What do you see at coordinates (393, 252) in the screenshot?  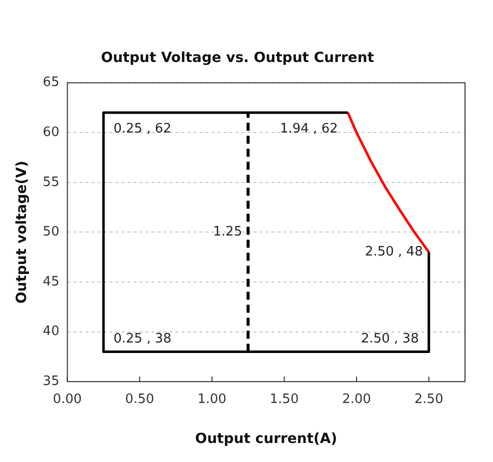 I see `annotation: 2.50 , 48` at bounding box center [393, 252].